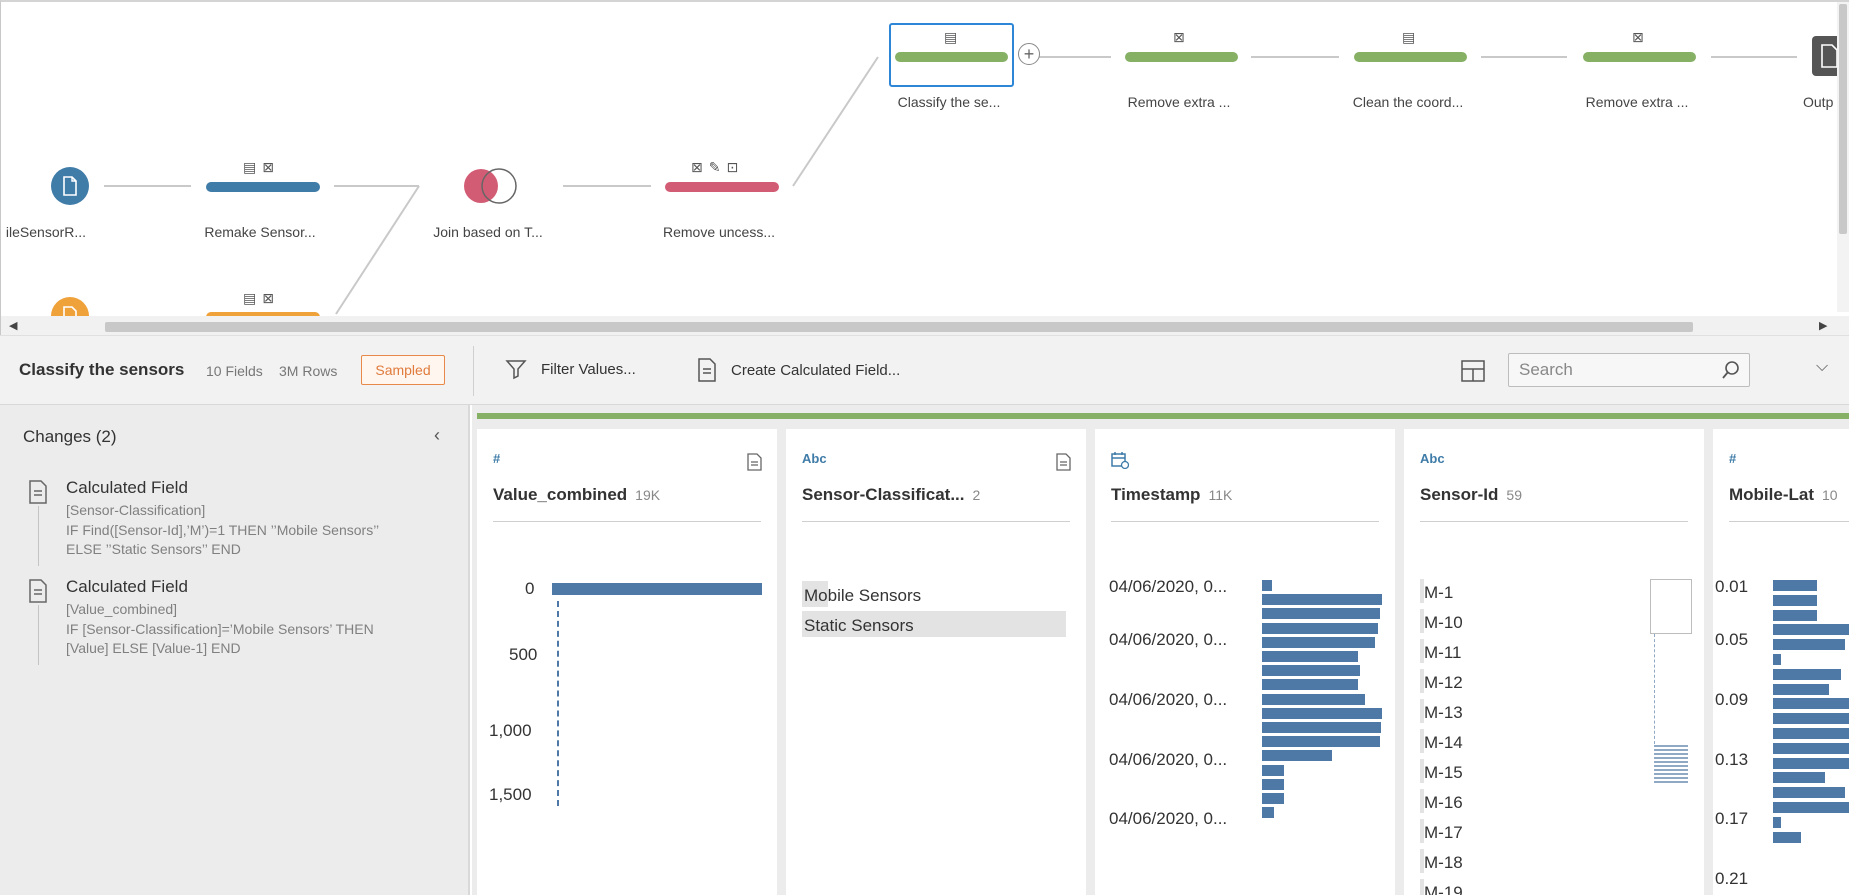  I want to click on input-node-mobile, so click(70, 186).